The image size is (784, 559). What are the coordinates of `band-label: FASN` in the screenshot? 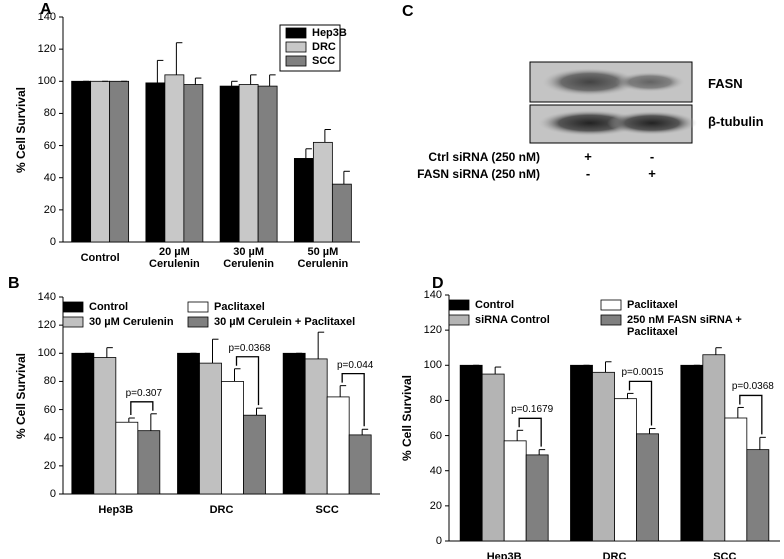 It's located at (725, 83).